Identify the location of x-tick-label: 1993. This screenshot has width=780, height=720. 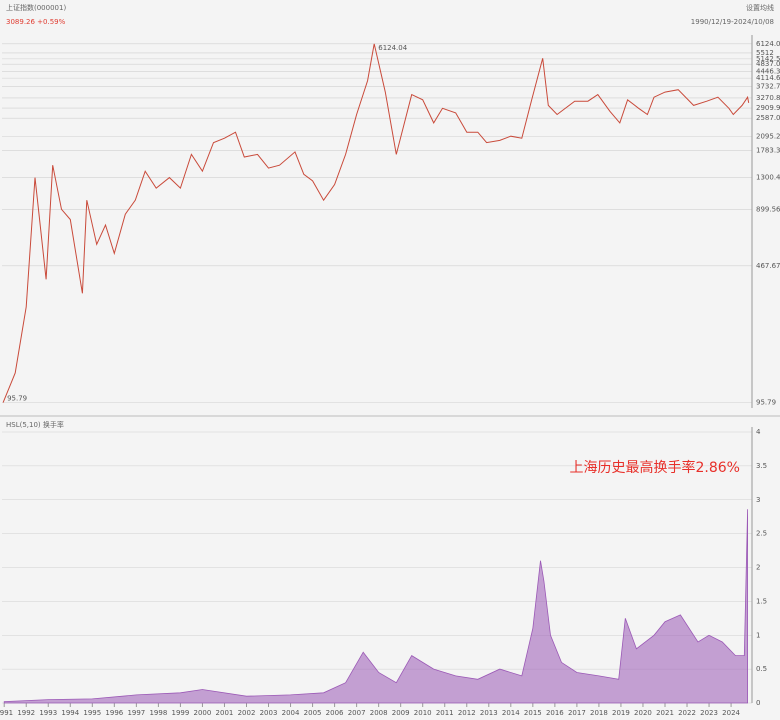
(48, 713).